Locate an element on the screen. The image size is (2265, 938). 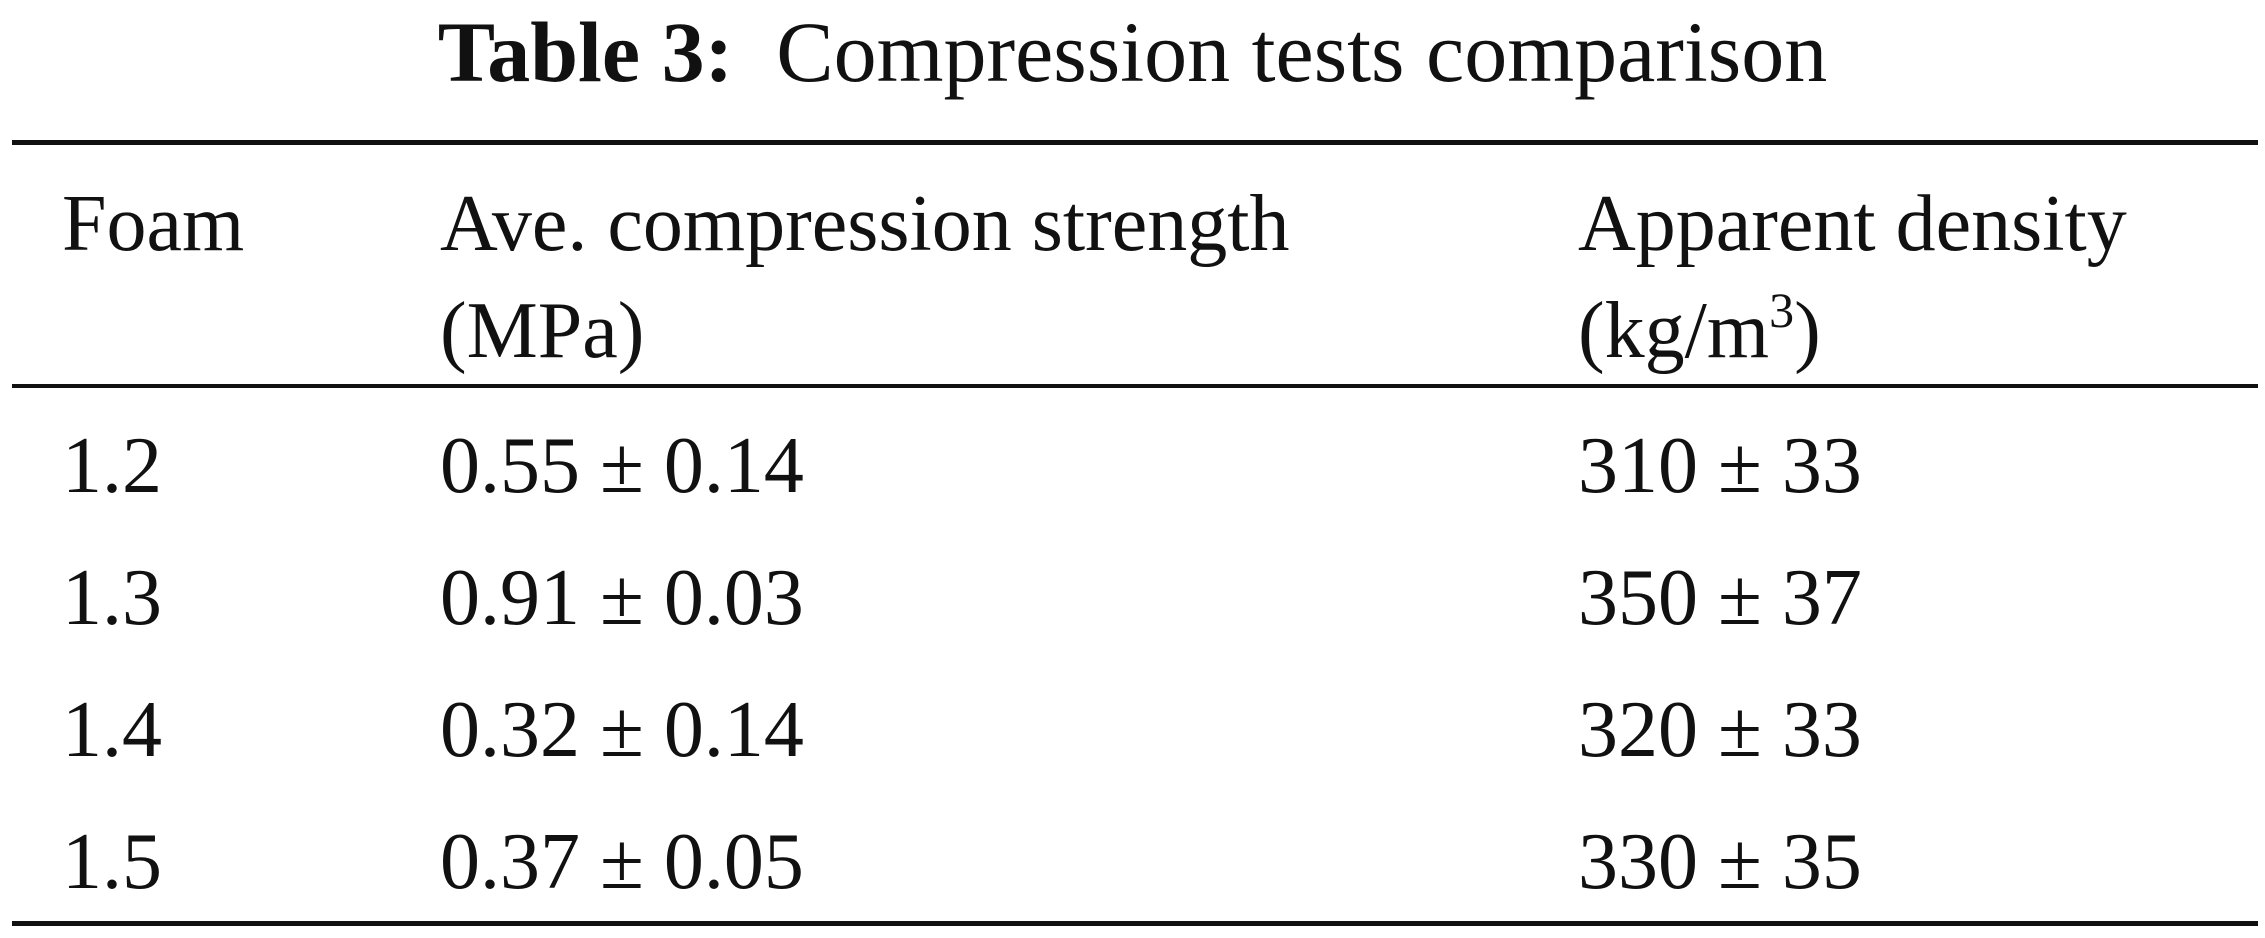
header-density-unit: (kg/m3) is located at coordinates (1699, 334).